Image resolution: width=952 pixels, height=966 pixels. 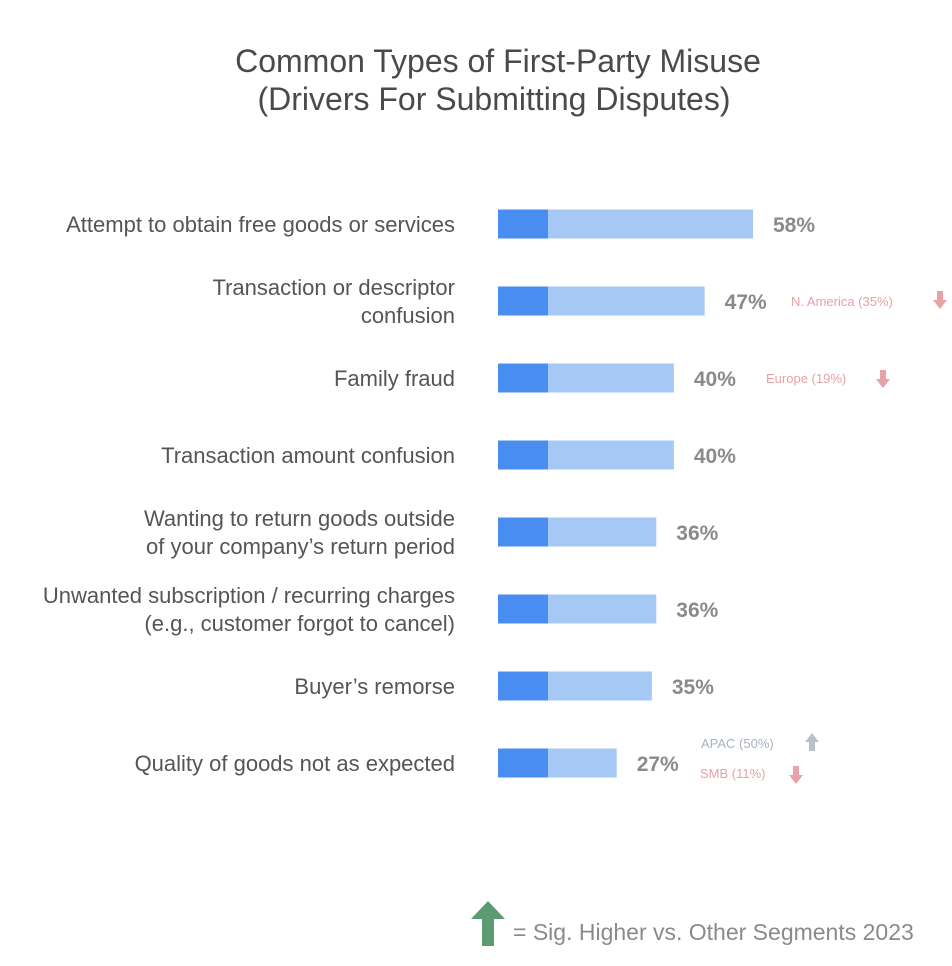 What do you see at coordinates (498, 61) in the screenshot?
I see `chart-title-line-1: Common Types of First-Party Misuse` at bounding box center [498, 61].